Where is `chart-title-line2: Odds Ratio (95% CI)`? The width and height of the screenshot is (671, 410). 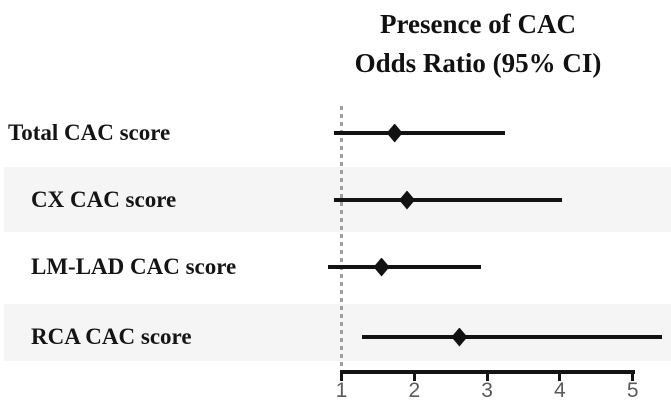
chart-title-line2: Odds Ratio (95% CI) is located at coordinates (478, 63).